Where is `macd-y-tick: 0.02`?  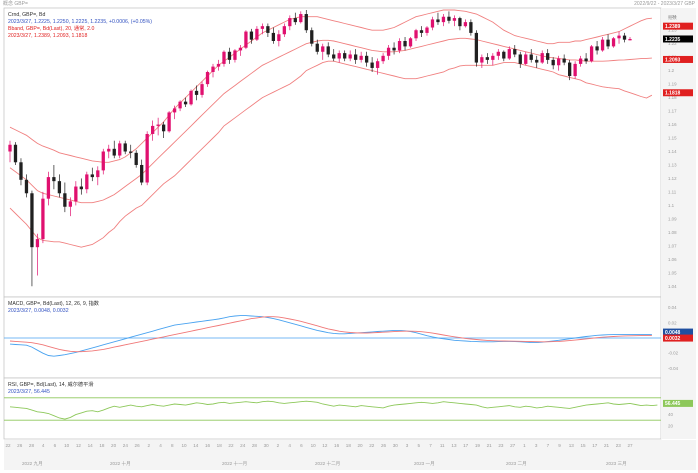
macd-y-tick: 0.02 is located at coordinates (672, 322).